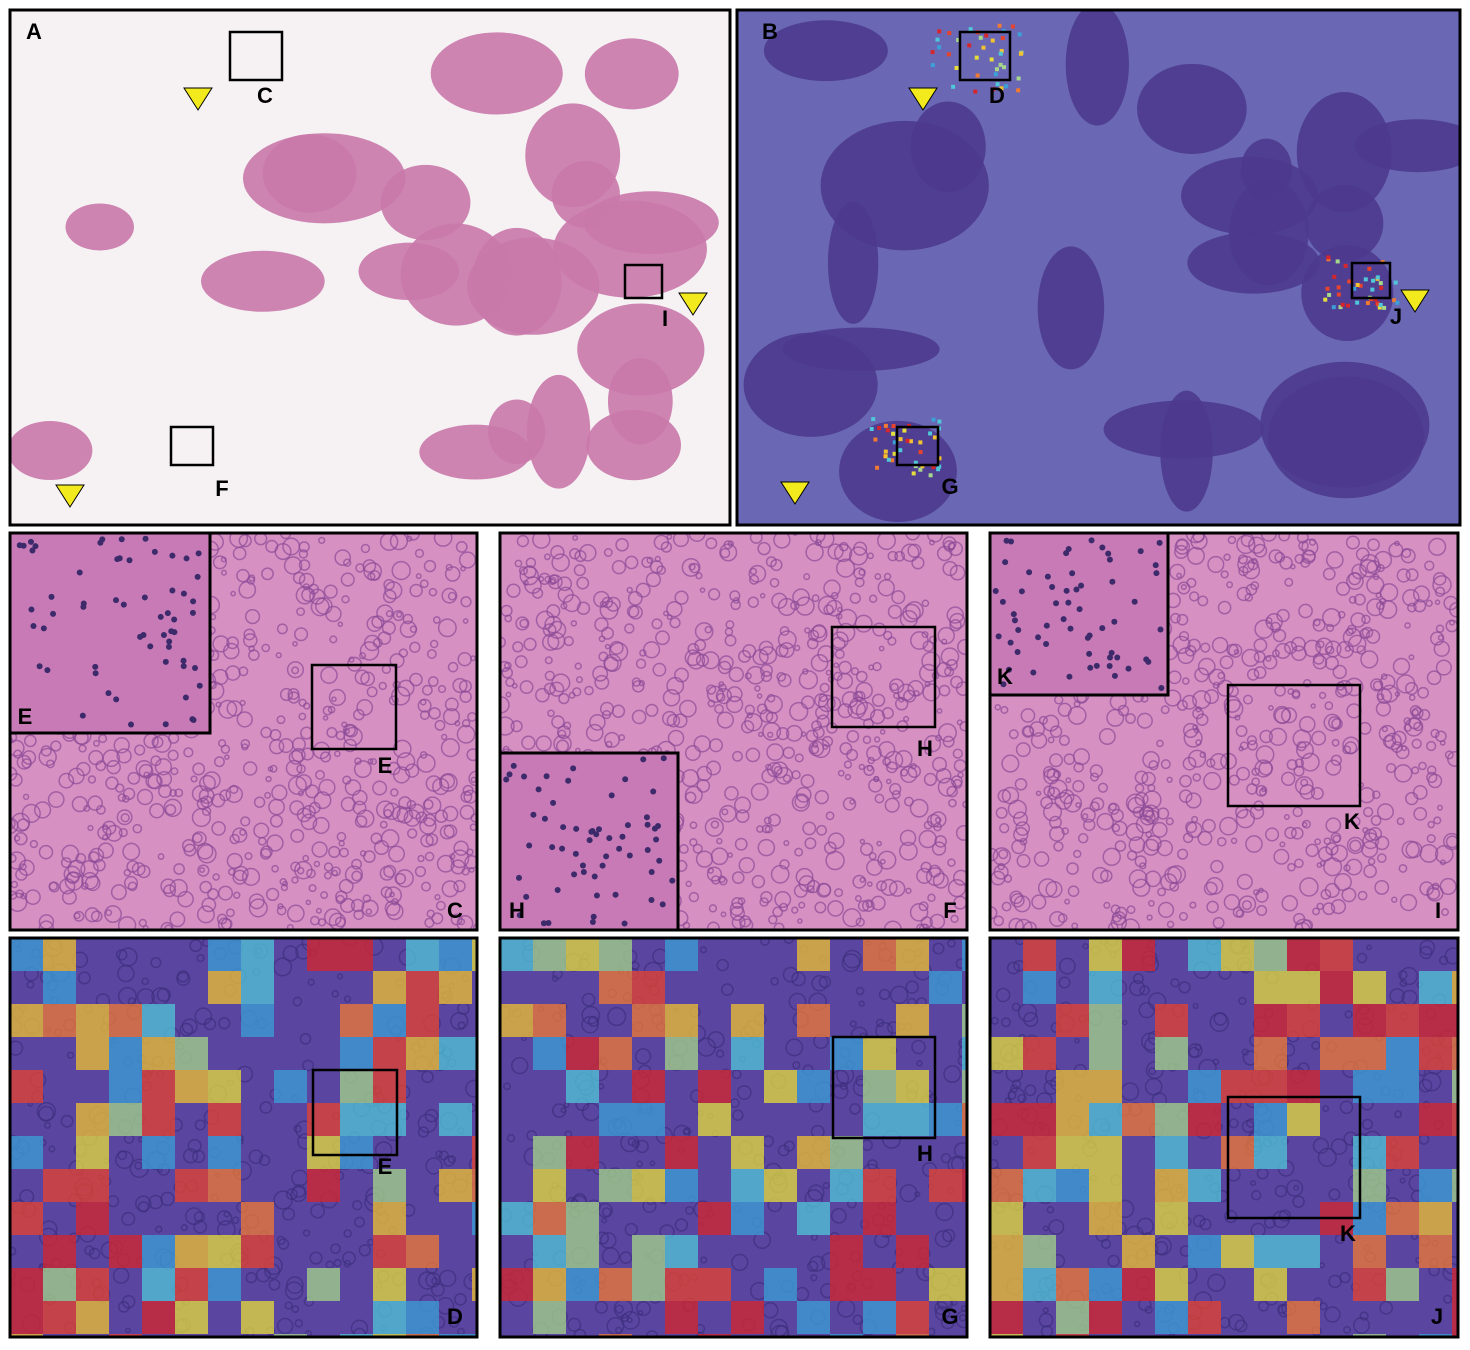 The image size is (1470, 1350). What do you see at coordinates (1438, 910) in the screenshot?
I see `panel-label: I` at bounding box center [1438, 910].